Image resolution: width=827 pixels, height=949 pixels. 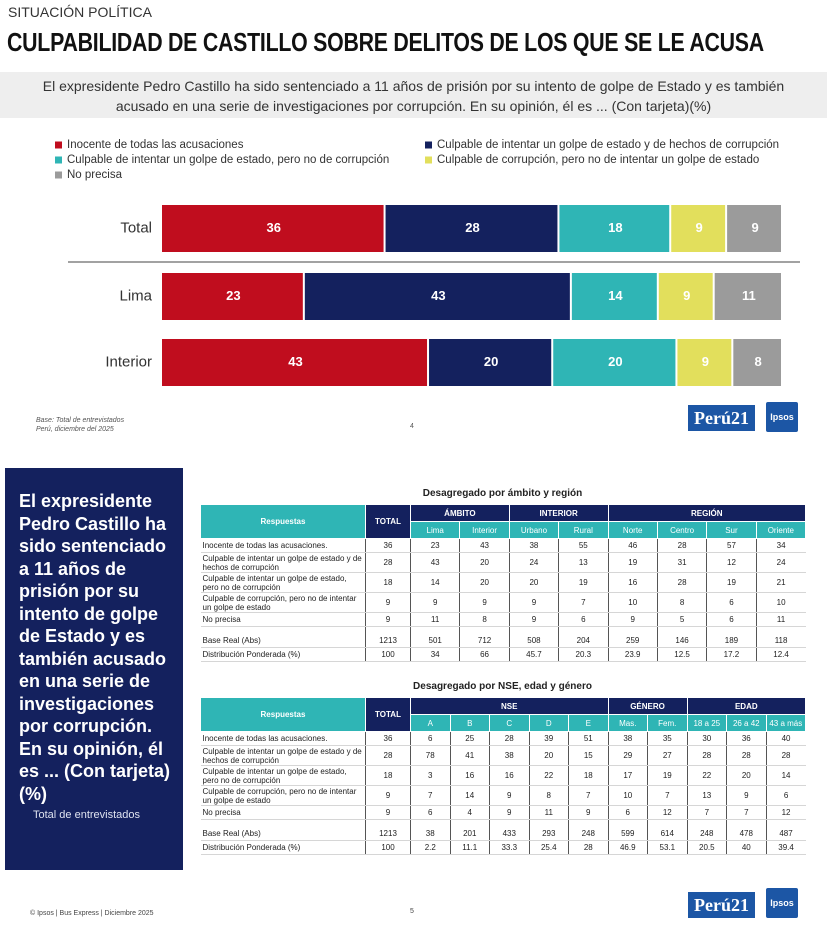 I want to click on cell-value: 487, so click(x=785, y=834).